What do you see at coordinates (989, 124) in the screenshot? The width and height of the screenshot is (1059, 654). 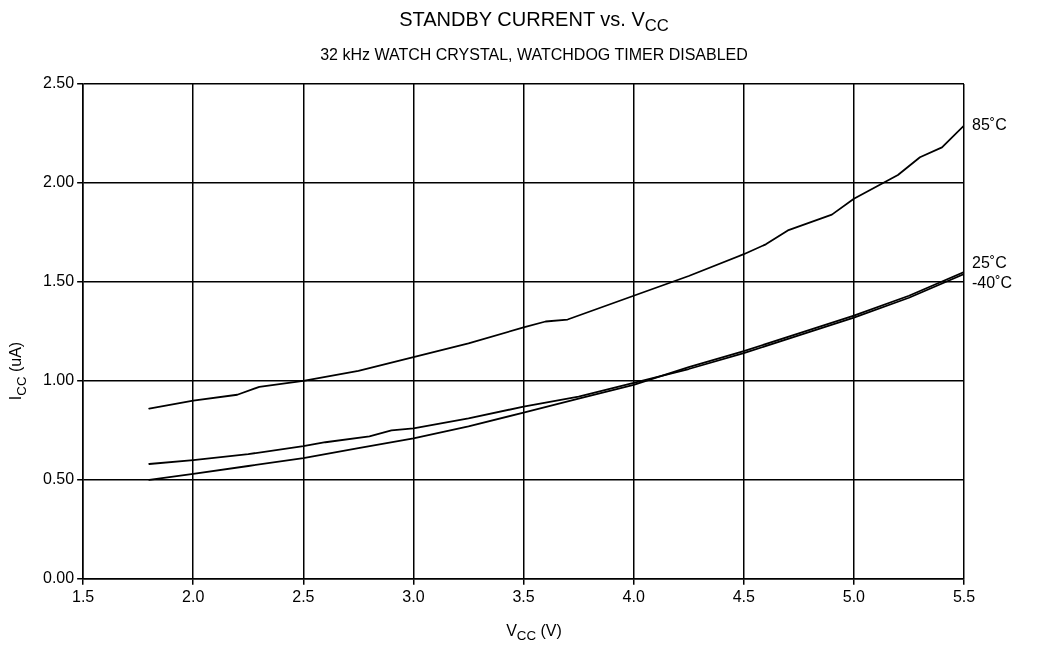 I see `series-label: 85˚C` at bounding box center [989, 124].